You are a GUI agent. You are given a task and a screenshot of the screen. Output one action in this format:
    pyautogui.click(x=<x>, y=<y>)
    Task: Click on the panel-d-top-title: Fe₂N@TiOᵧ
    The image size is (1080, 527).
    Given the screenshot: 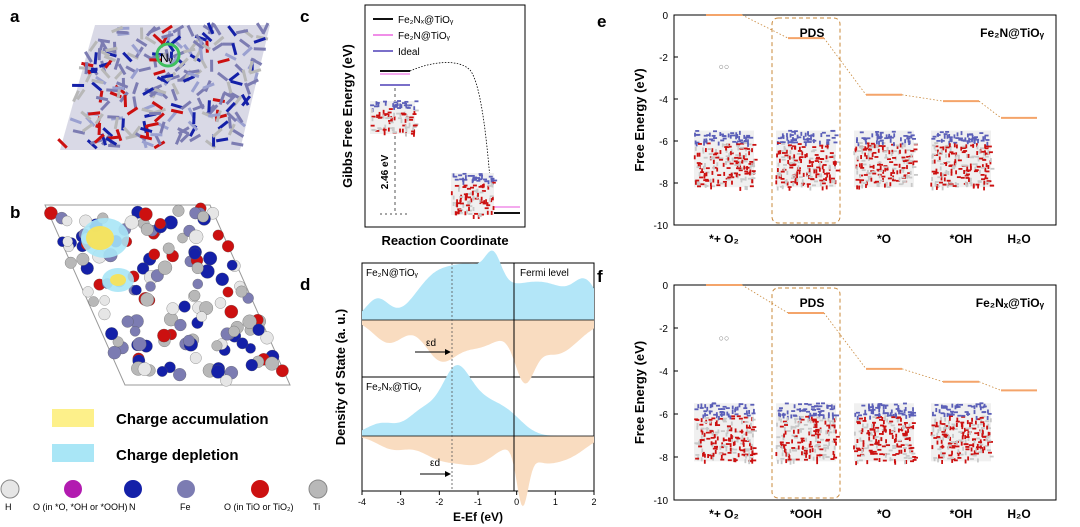 What is the action you would take?
    pyautogui.click(x=392, y=273)
    